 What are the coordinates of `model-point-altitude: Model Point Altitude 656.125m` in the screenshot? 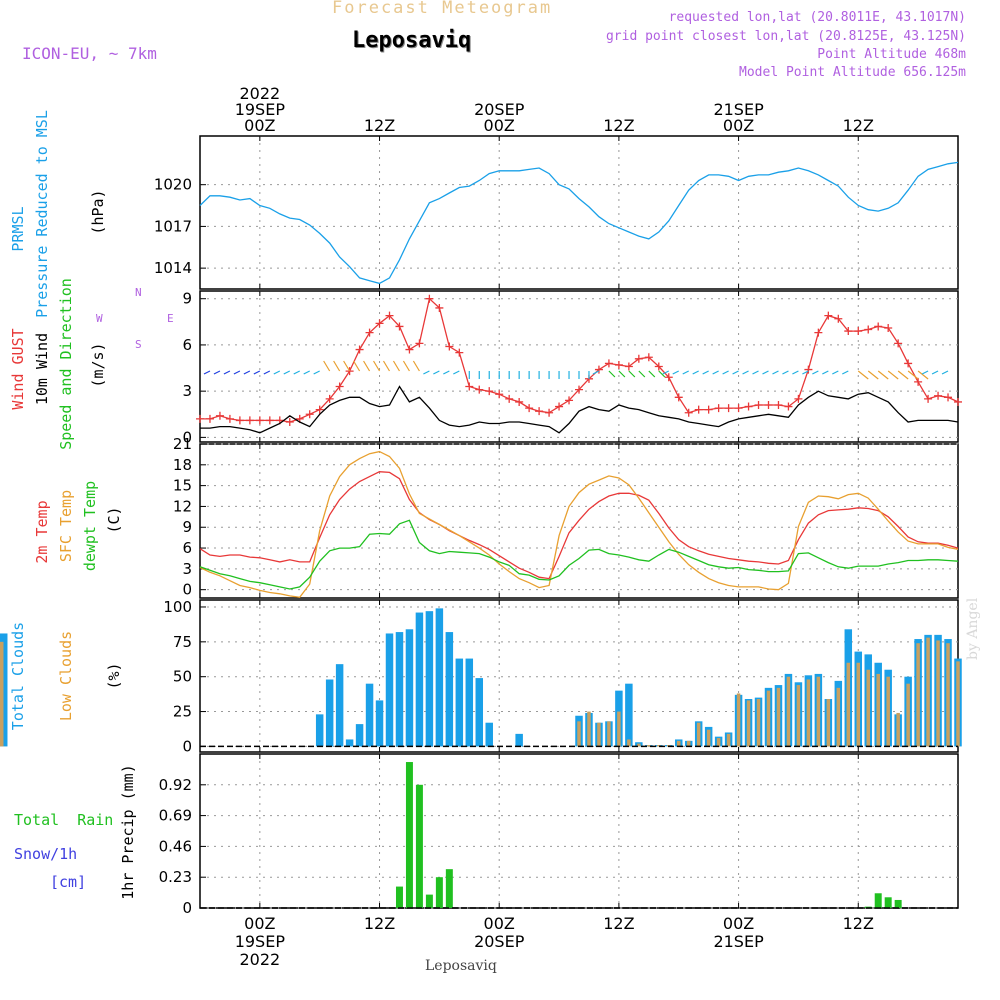 It's located at (852, 72).